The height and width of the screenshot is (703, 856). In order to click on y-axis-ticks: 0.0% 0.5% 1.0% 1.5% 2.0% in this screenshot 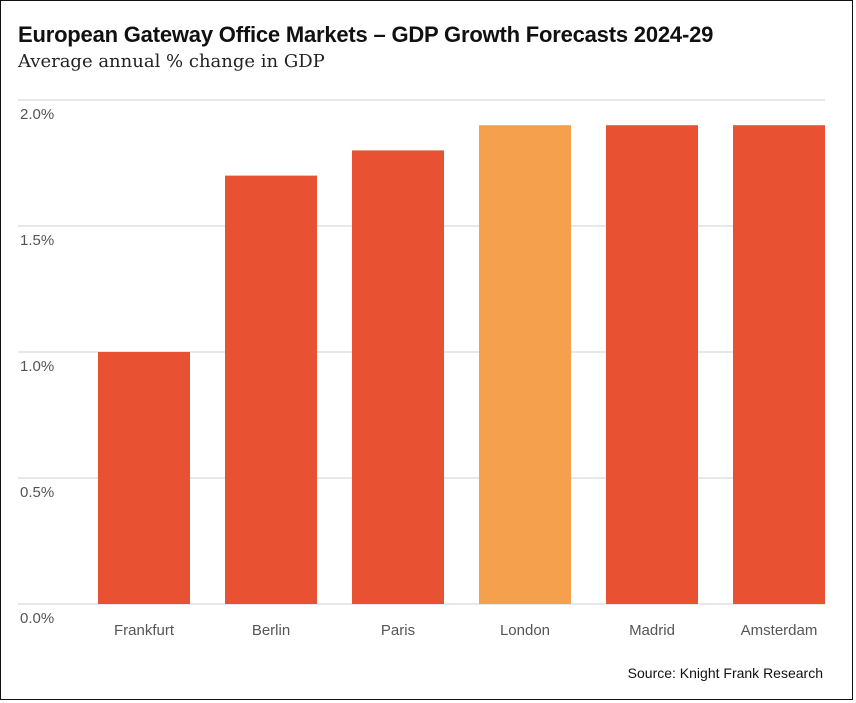, I will do `click(37, 366)`.